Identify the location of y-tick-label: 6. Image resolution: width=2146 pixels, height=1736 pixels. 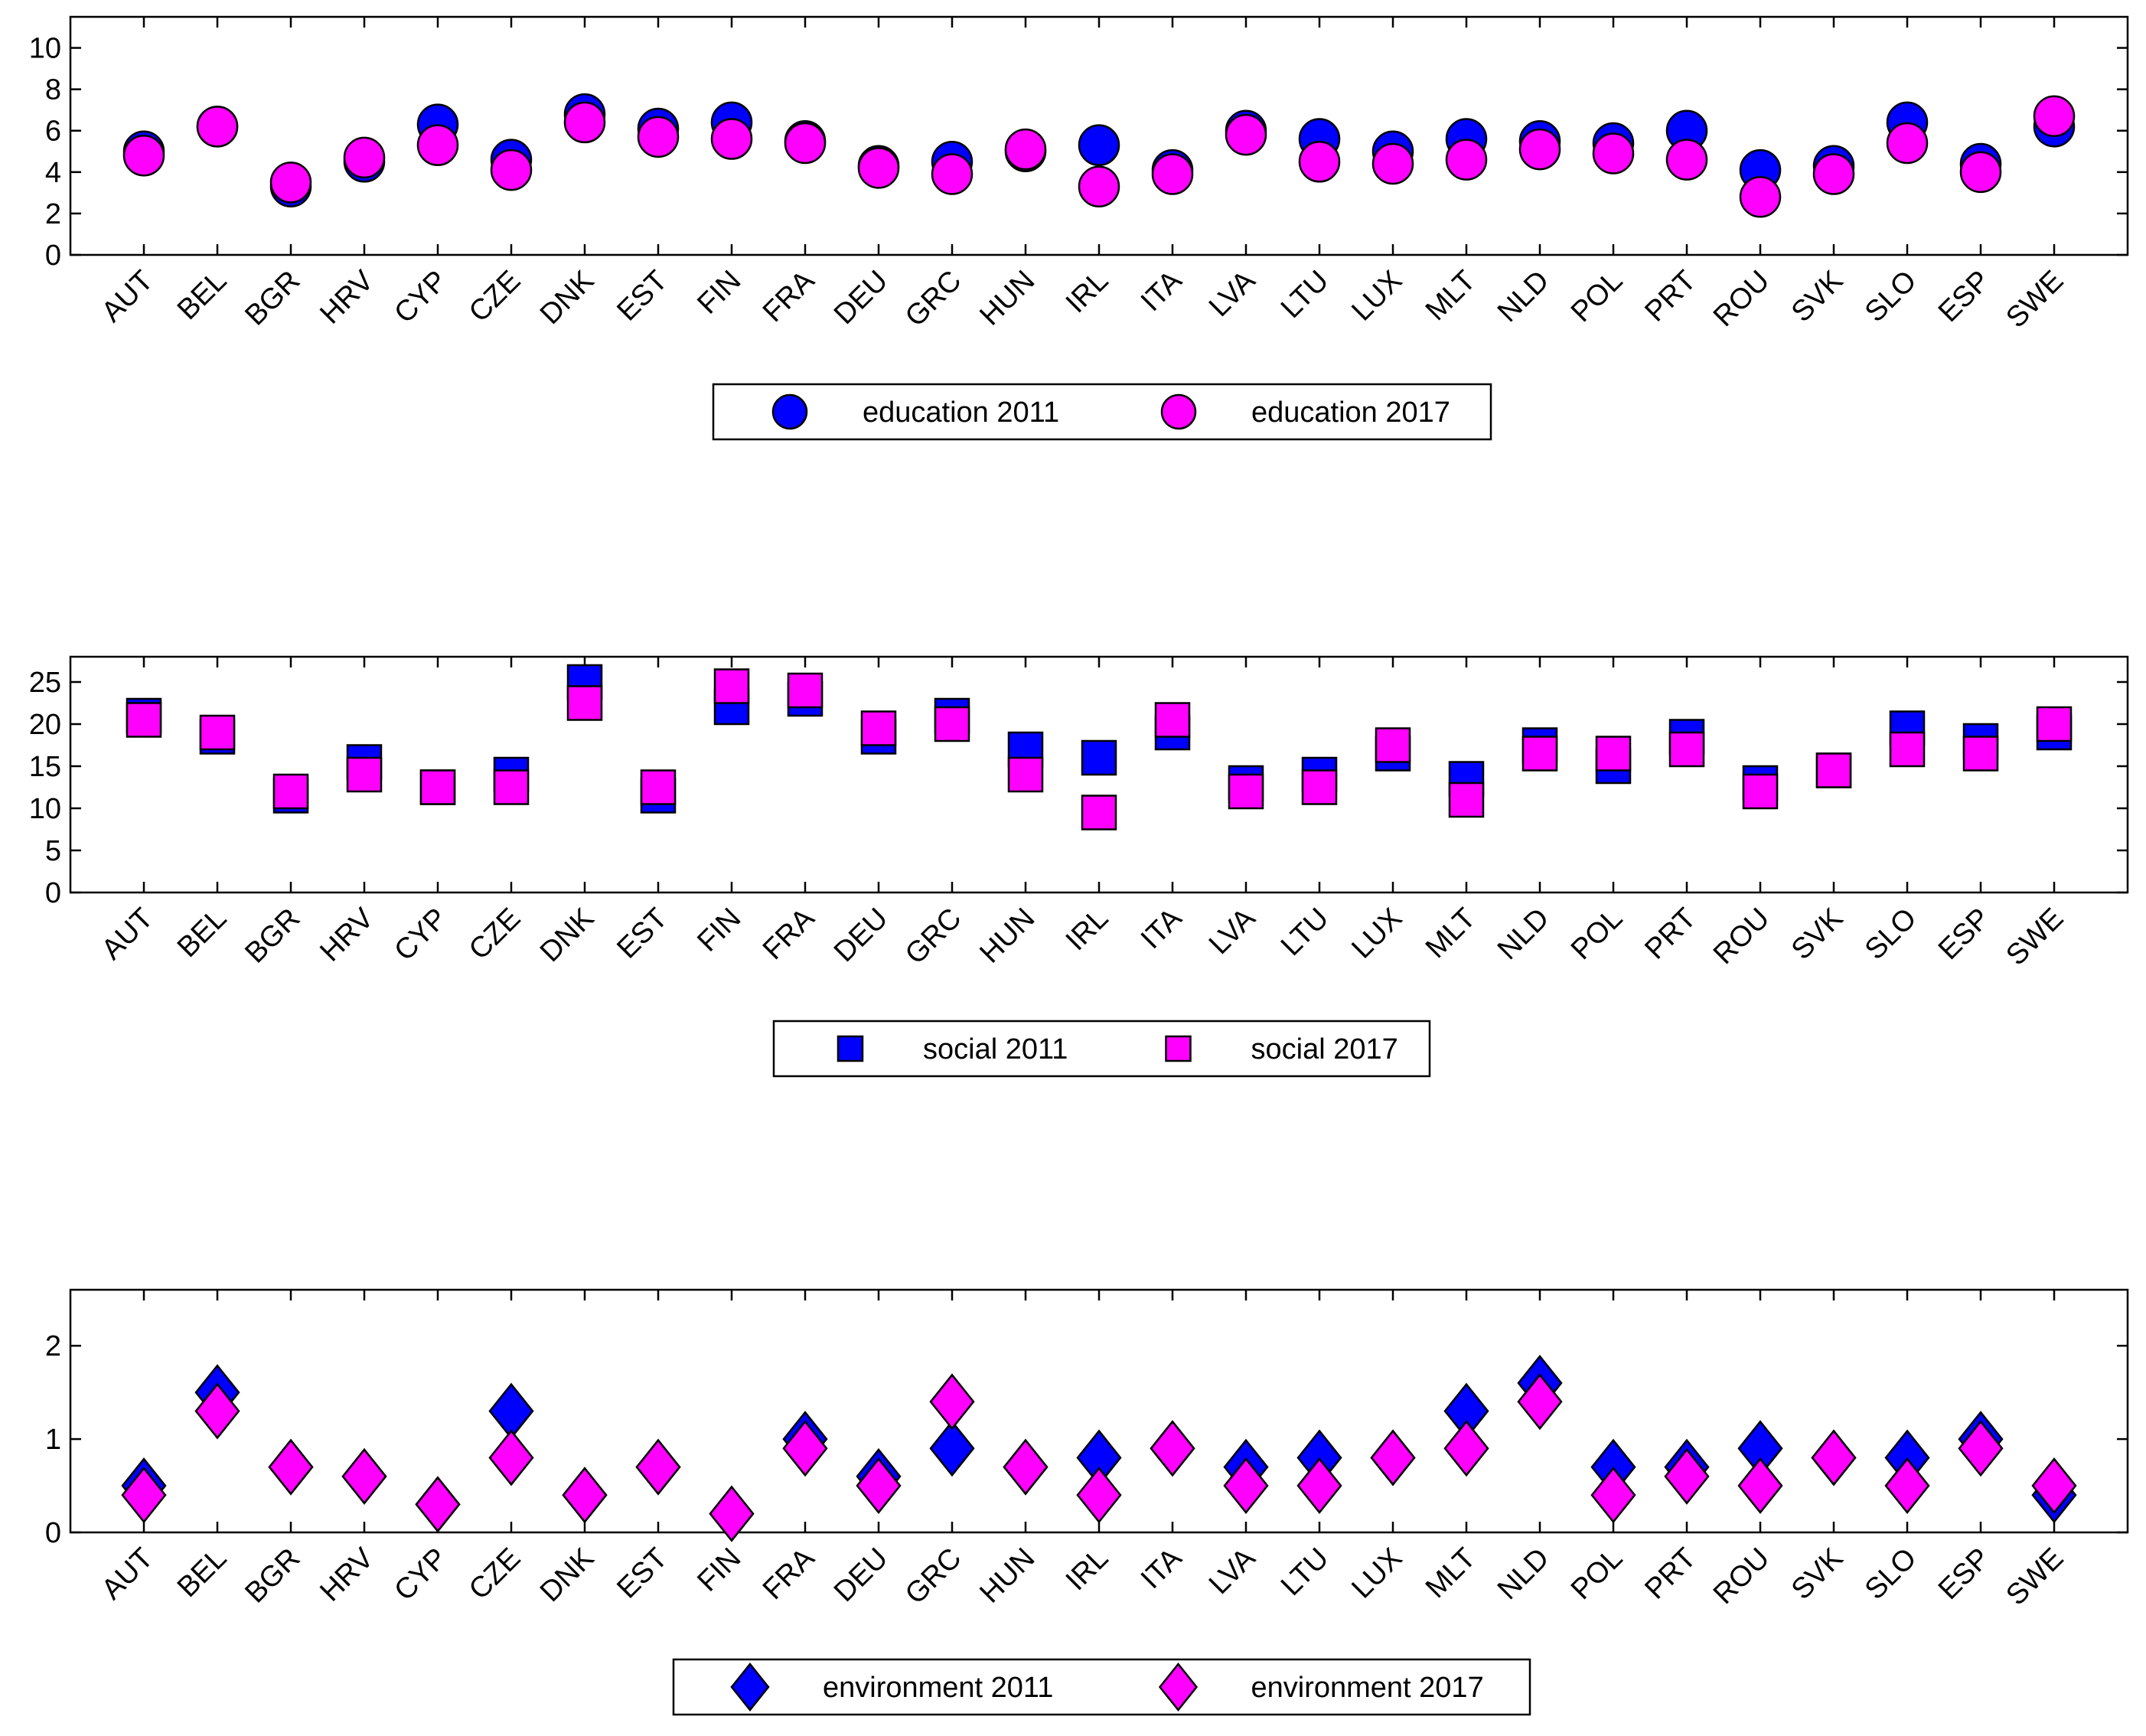
(53, 132).